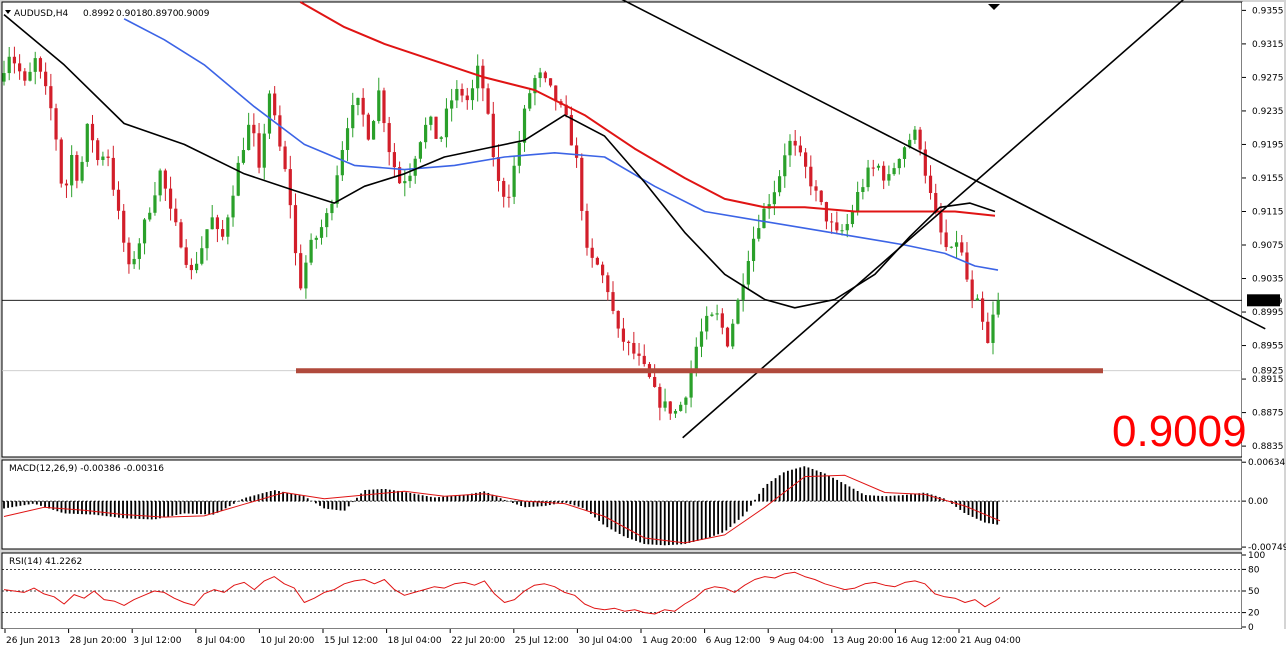 The image size is (1286, 651). Describe the element at coordinates (1268, 112) in the screenshot. I see `price-tick-label: 0.9235` at that location.